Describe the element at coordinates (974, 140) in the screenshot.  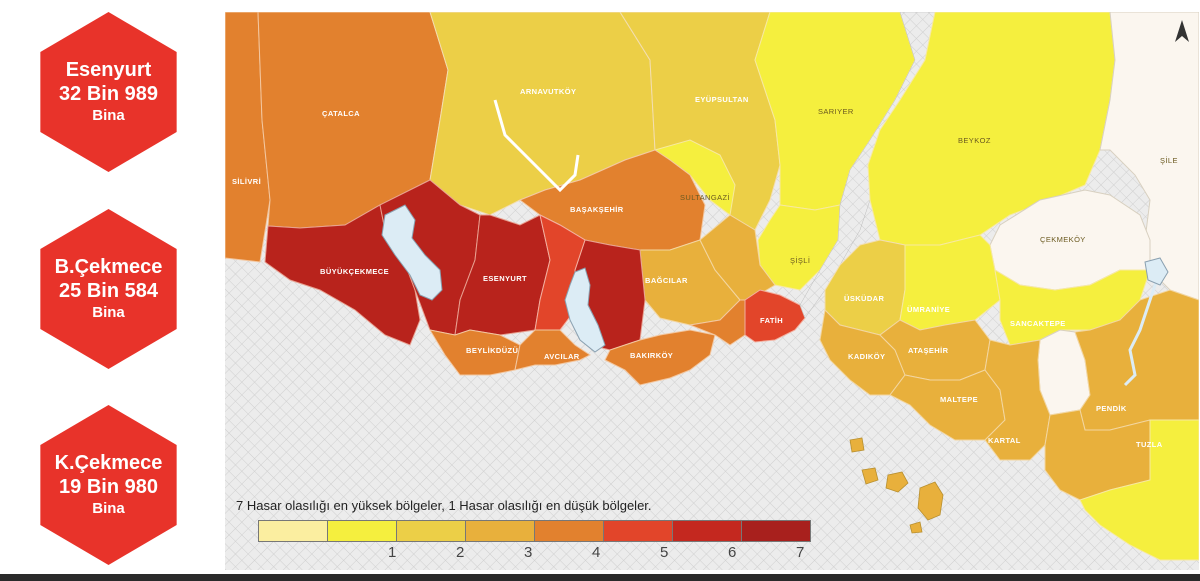
I see `label-beykoz: BEYKOZ` at that location.